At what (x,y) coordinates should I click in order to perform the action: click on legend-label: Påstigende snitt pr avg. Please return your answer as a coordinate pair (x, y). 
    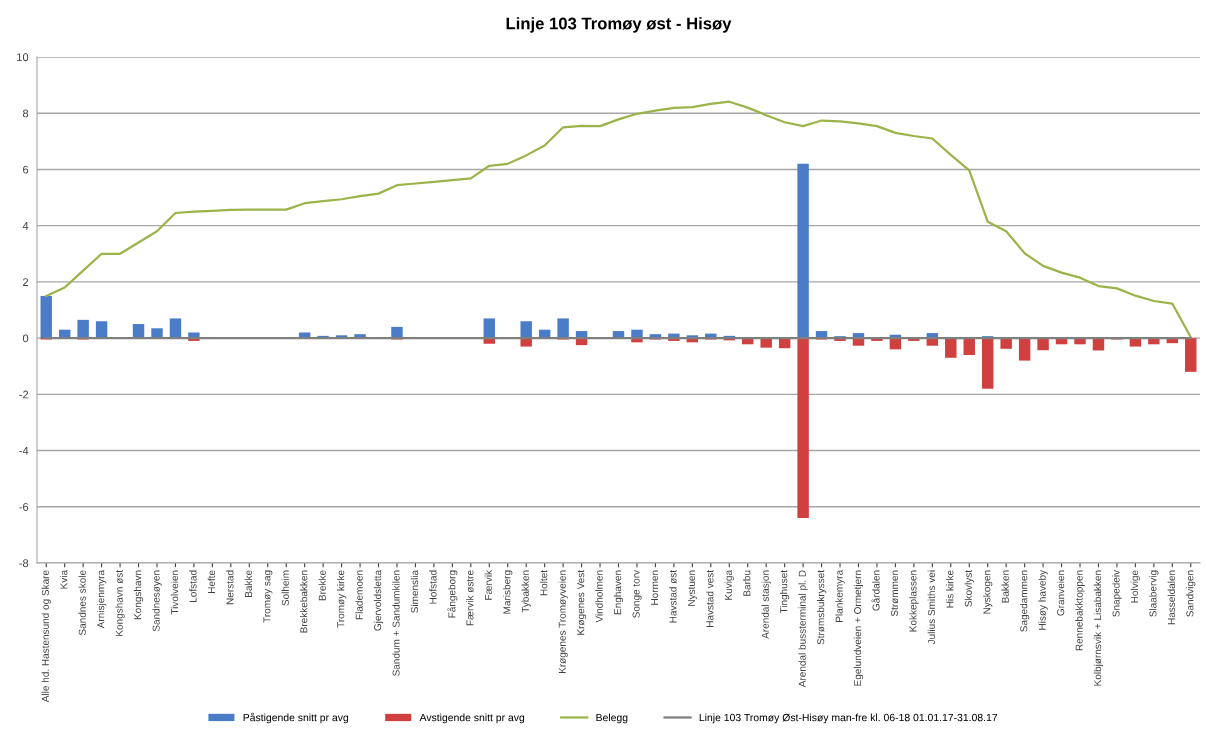
    Looking at the image, I should click on (296, 718).